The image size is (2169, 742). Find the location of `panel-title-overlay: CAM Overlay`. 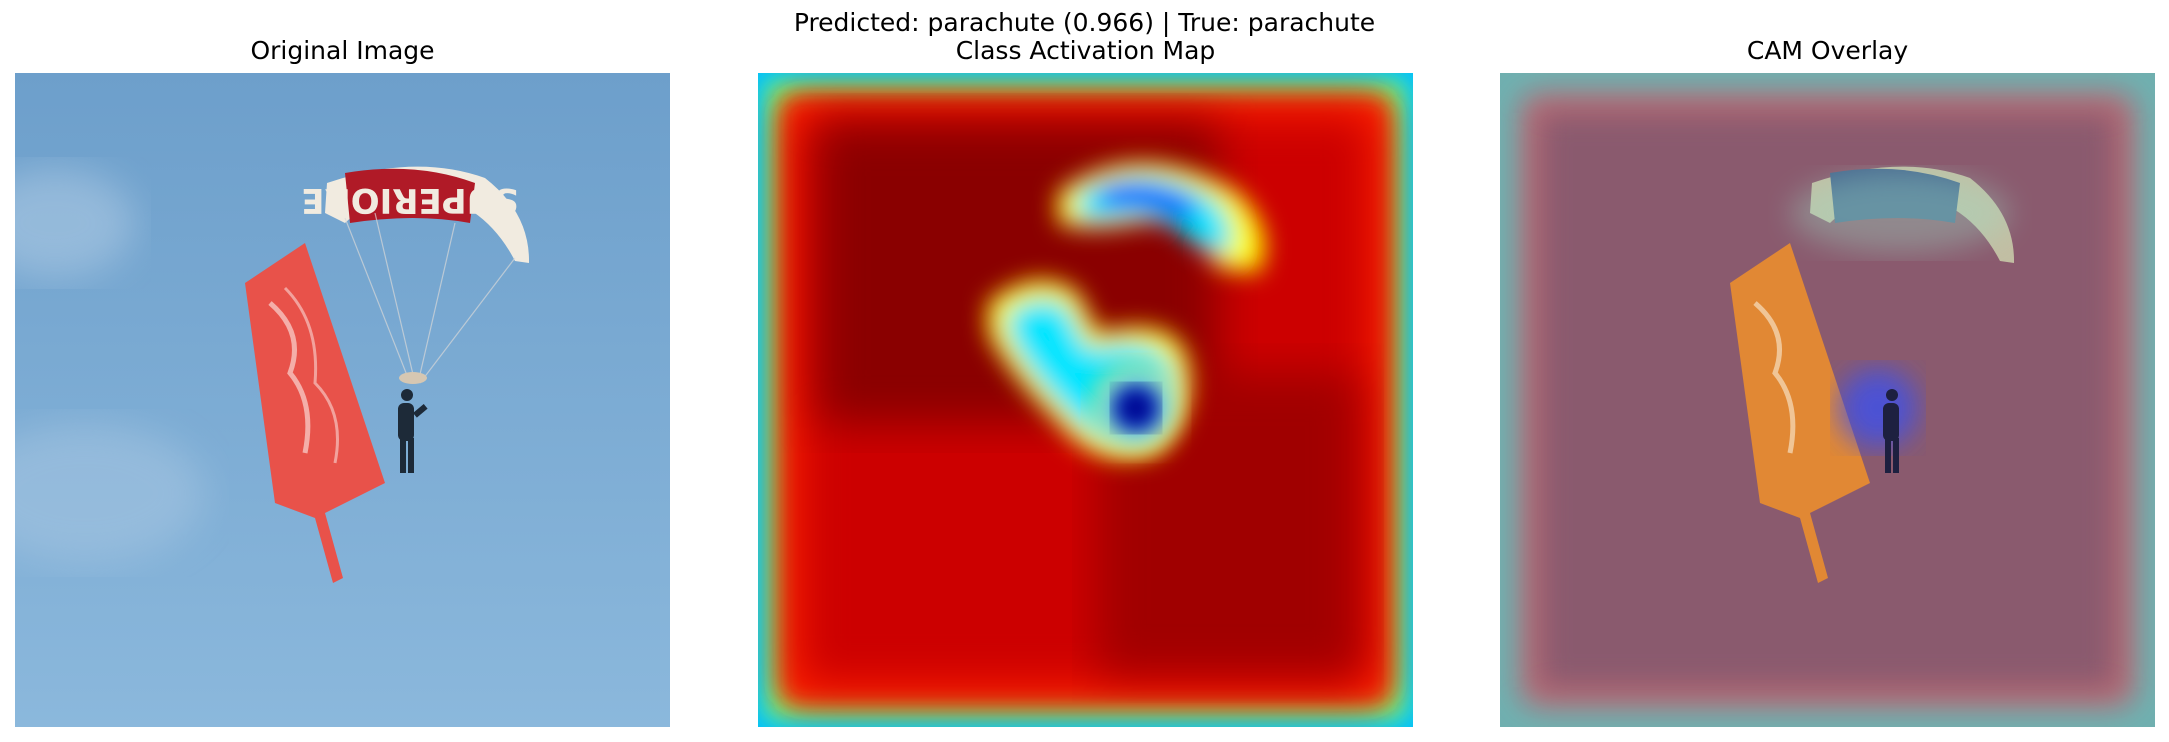

panel-title-overlay: CAM Overlay is located at coordinates (1827, 50).